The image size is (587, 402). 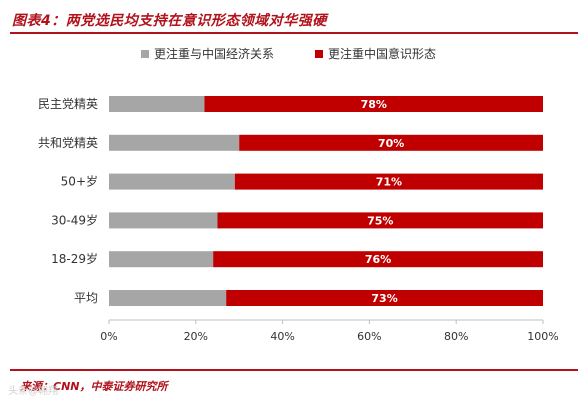 I want to click on x-tick-label: 40%, so click(x=282, y=336).